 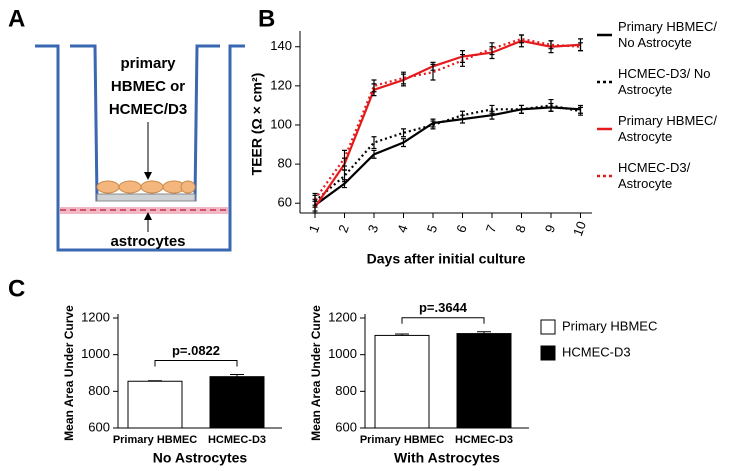 What do you see at coordinates (146, 187) in the screenshot?
I see `cells` at bounding box center [146, 187].